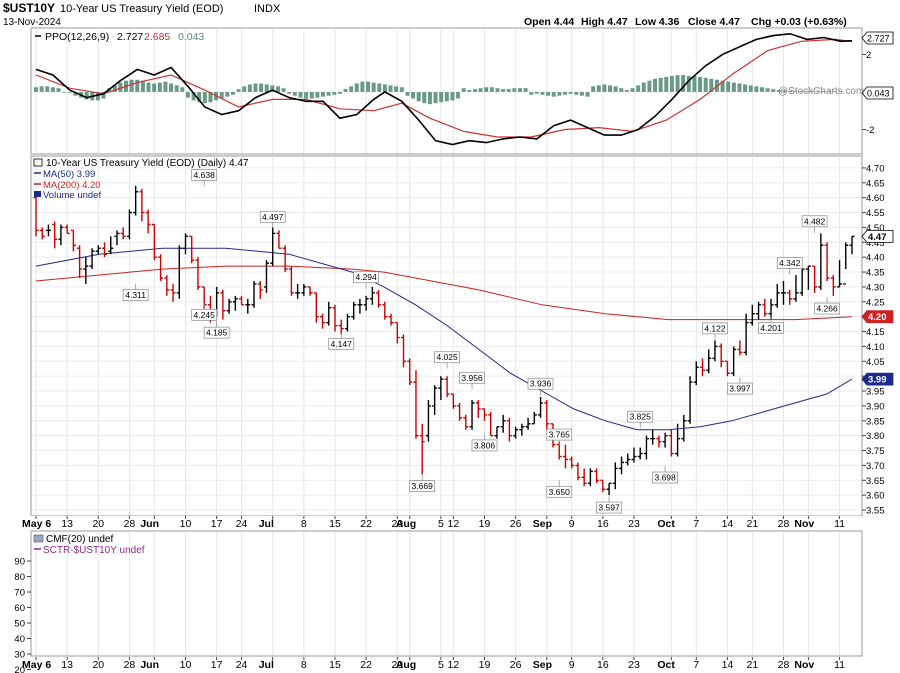 This screenshot has width=900, height=673. Describe the element at coordinates (36, 665) in the screenshot. I see `x-tick-label: May 6` at that location.